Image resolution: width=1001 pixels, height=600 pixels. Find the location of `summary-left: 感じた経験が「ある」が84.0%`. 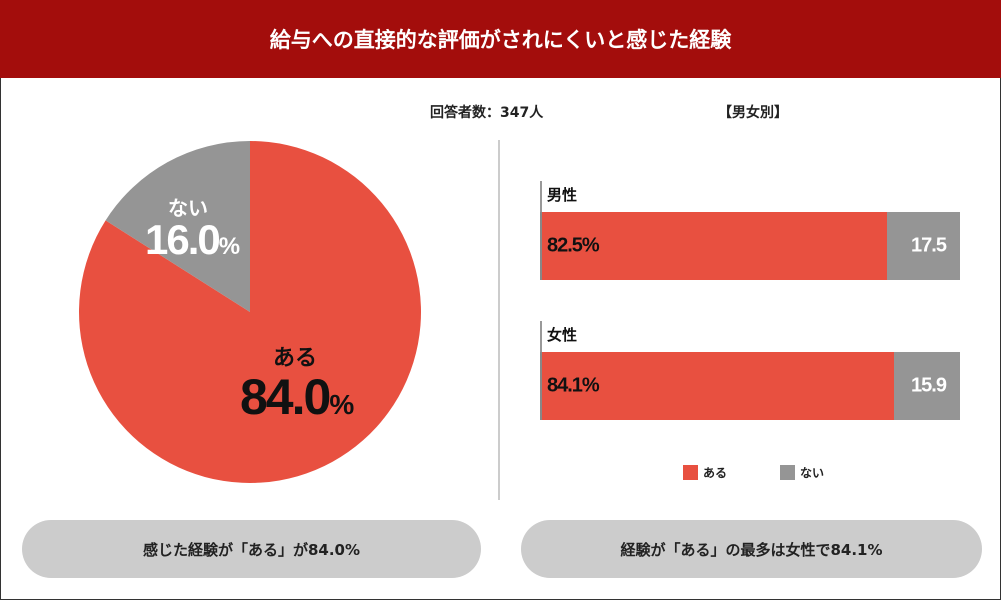

summary-left: 感じた経験が「ある」が84.0% is located at coordinates (251, 549).